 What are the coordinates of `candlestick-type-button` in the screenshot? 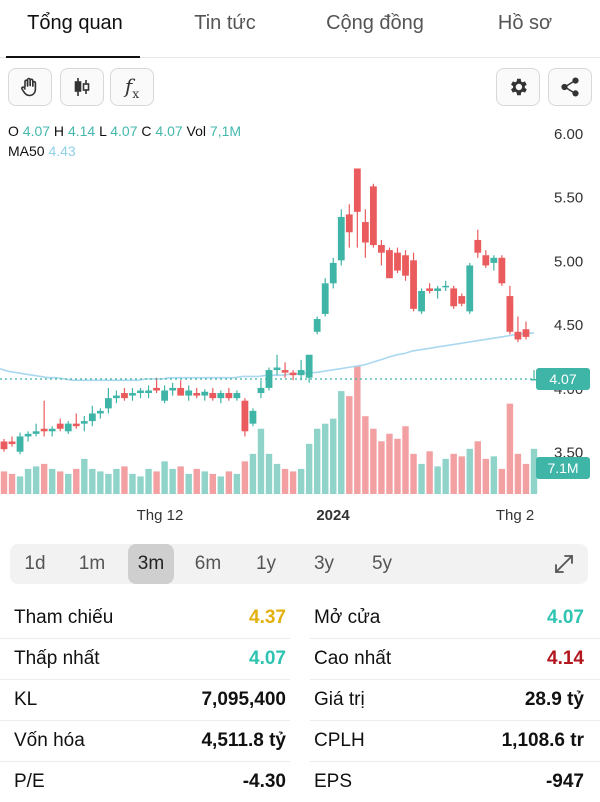 It's located at (82, 87).